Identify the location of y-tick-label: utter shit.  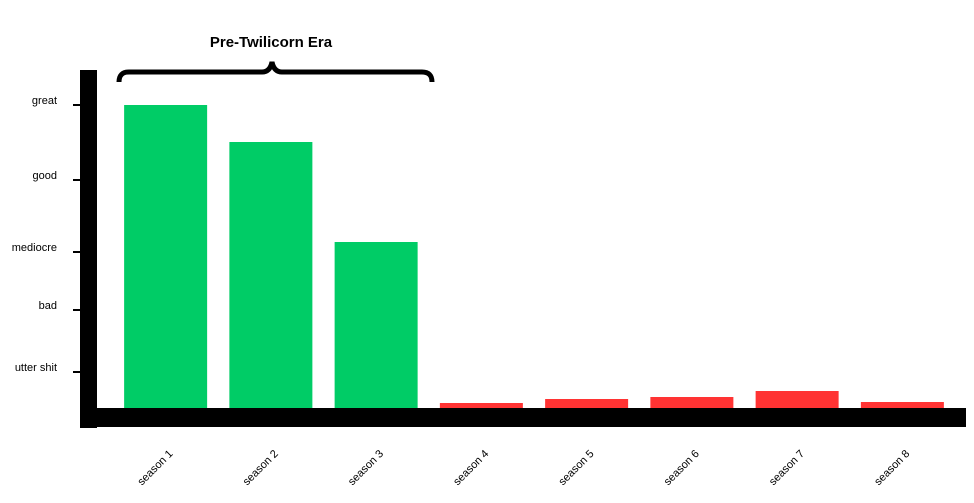
(36, 368).